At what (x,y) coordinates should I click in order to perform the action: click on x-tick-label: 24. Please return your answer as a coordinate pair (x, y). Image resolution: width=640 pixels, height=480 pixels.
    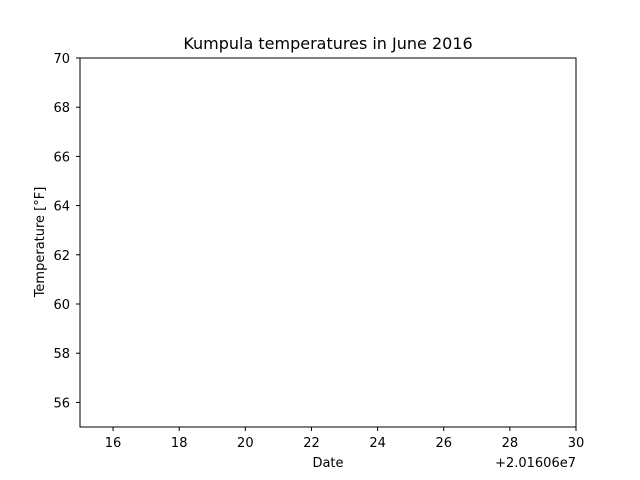
    Looking at the image, I should click on (377, 443).